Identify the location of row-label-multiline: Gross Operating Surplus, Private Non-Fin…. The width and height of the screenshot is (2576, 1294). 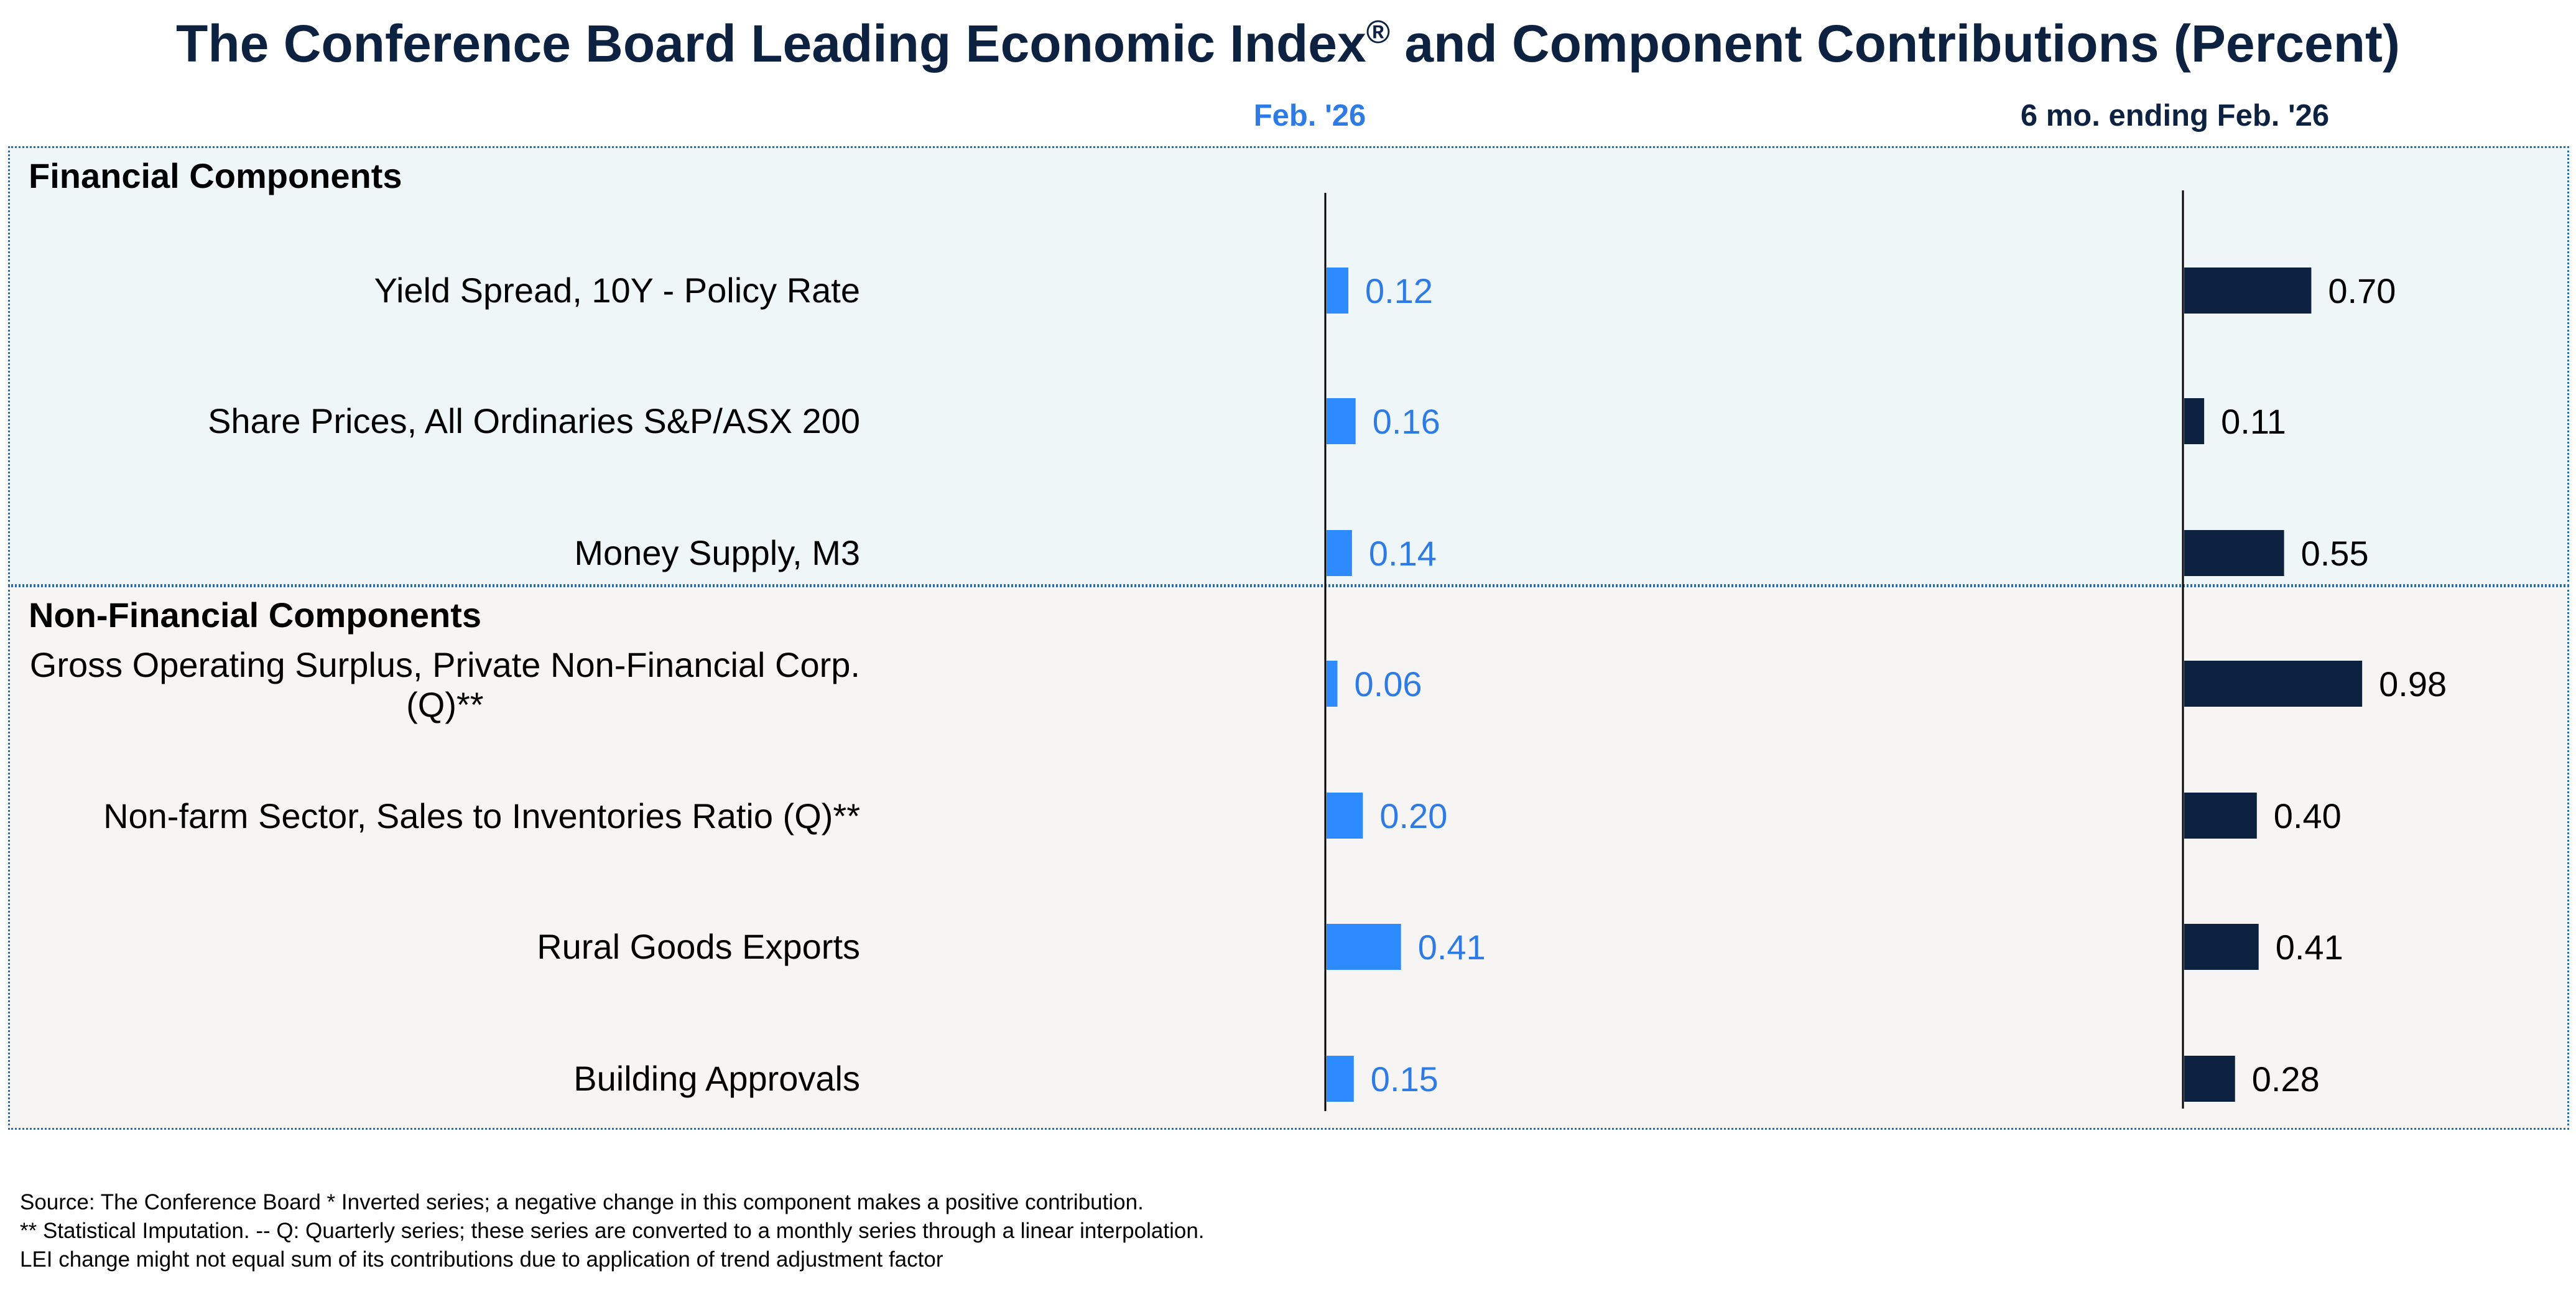
(445, 685).